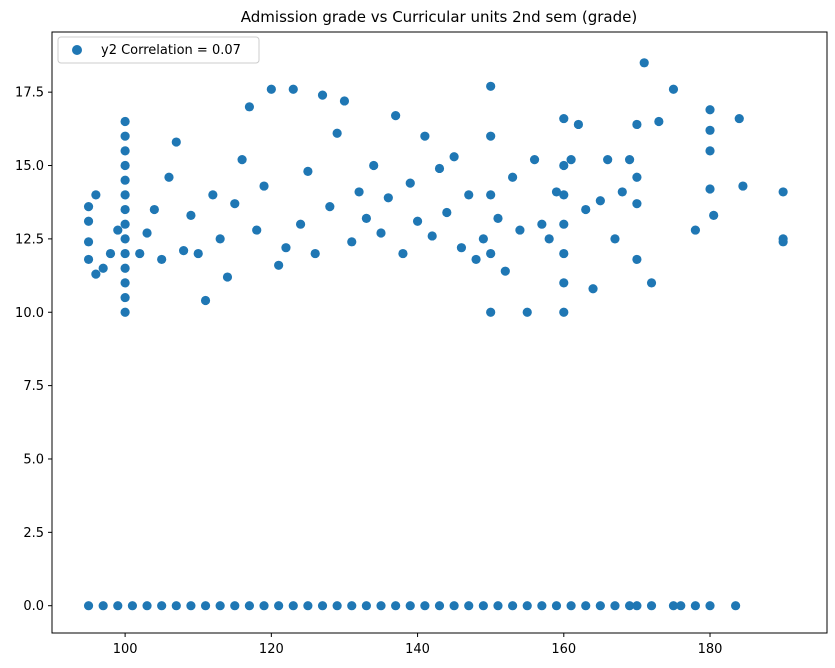 The width and height of the screenshot is (835, 668). What do you see at coordinates (710, 649) in the screenshot?
I see `x-tick-label: 180` at bounding box center [710, 649].